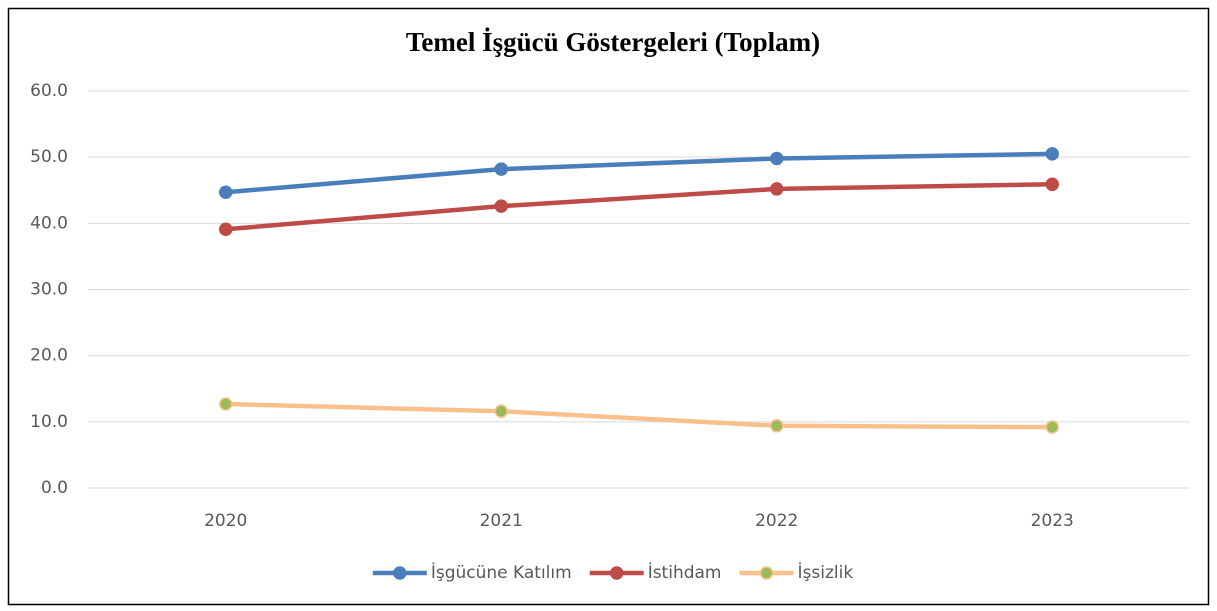  What do you see at coordinates (225, 521) in the screenshot?
I see `x-tick-label: 2020` at bounding box center [225, 521].